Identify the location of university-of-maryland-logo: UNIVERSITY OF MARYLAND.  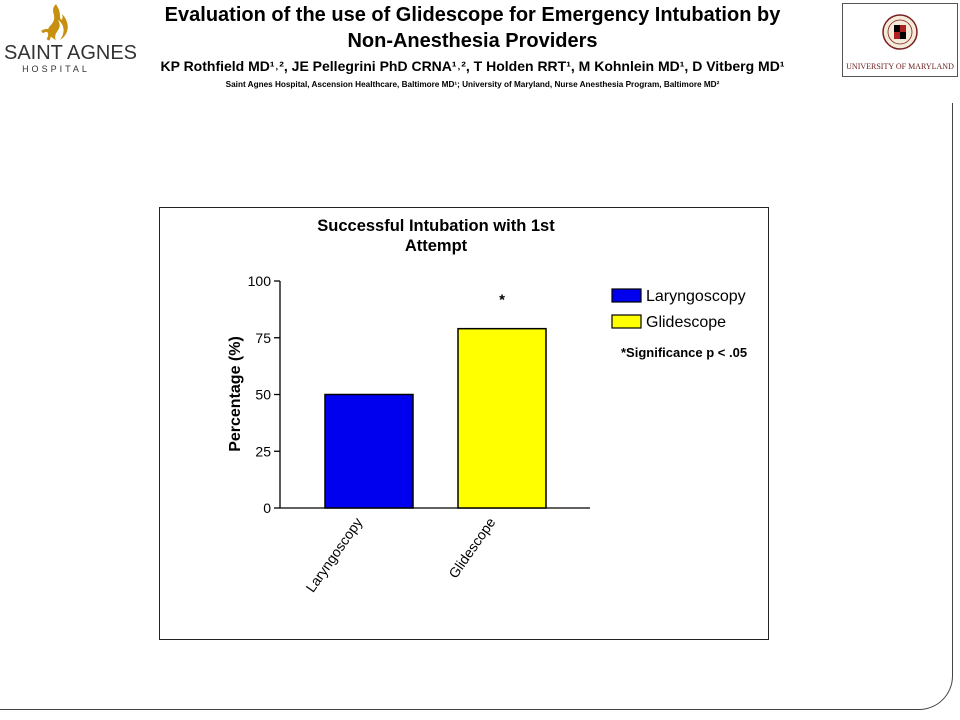
(900, 40).